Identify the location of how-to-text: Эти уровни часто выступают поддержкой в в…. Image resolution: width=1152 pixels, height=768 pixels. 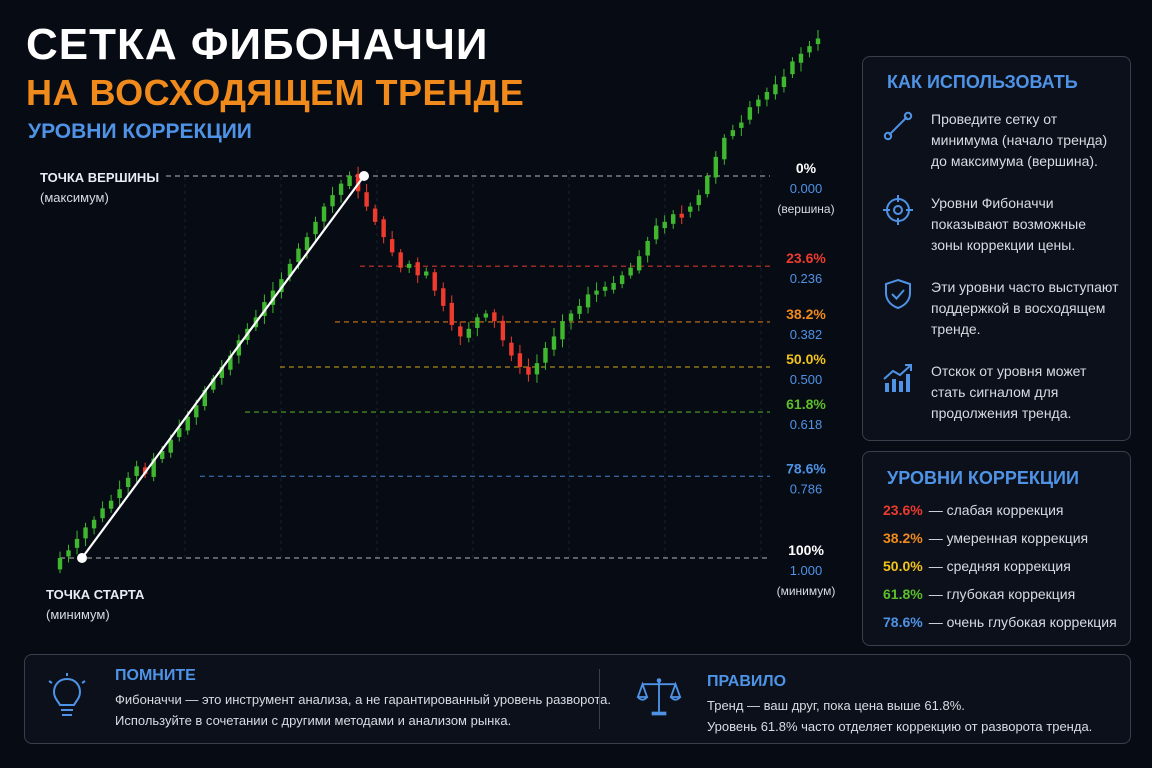
(1025, 308).